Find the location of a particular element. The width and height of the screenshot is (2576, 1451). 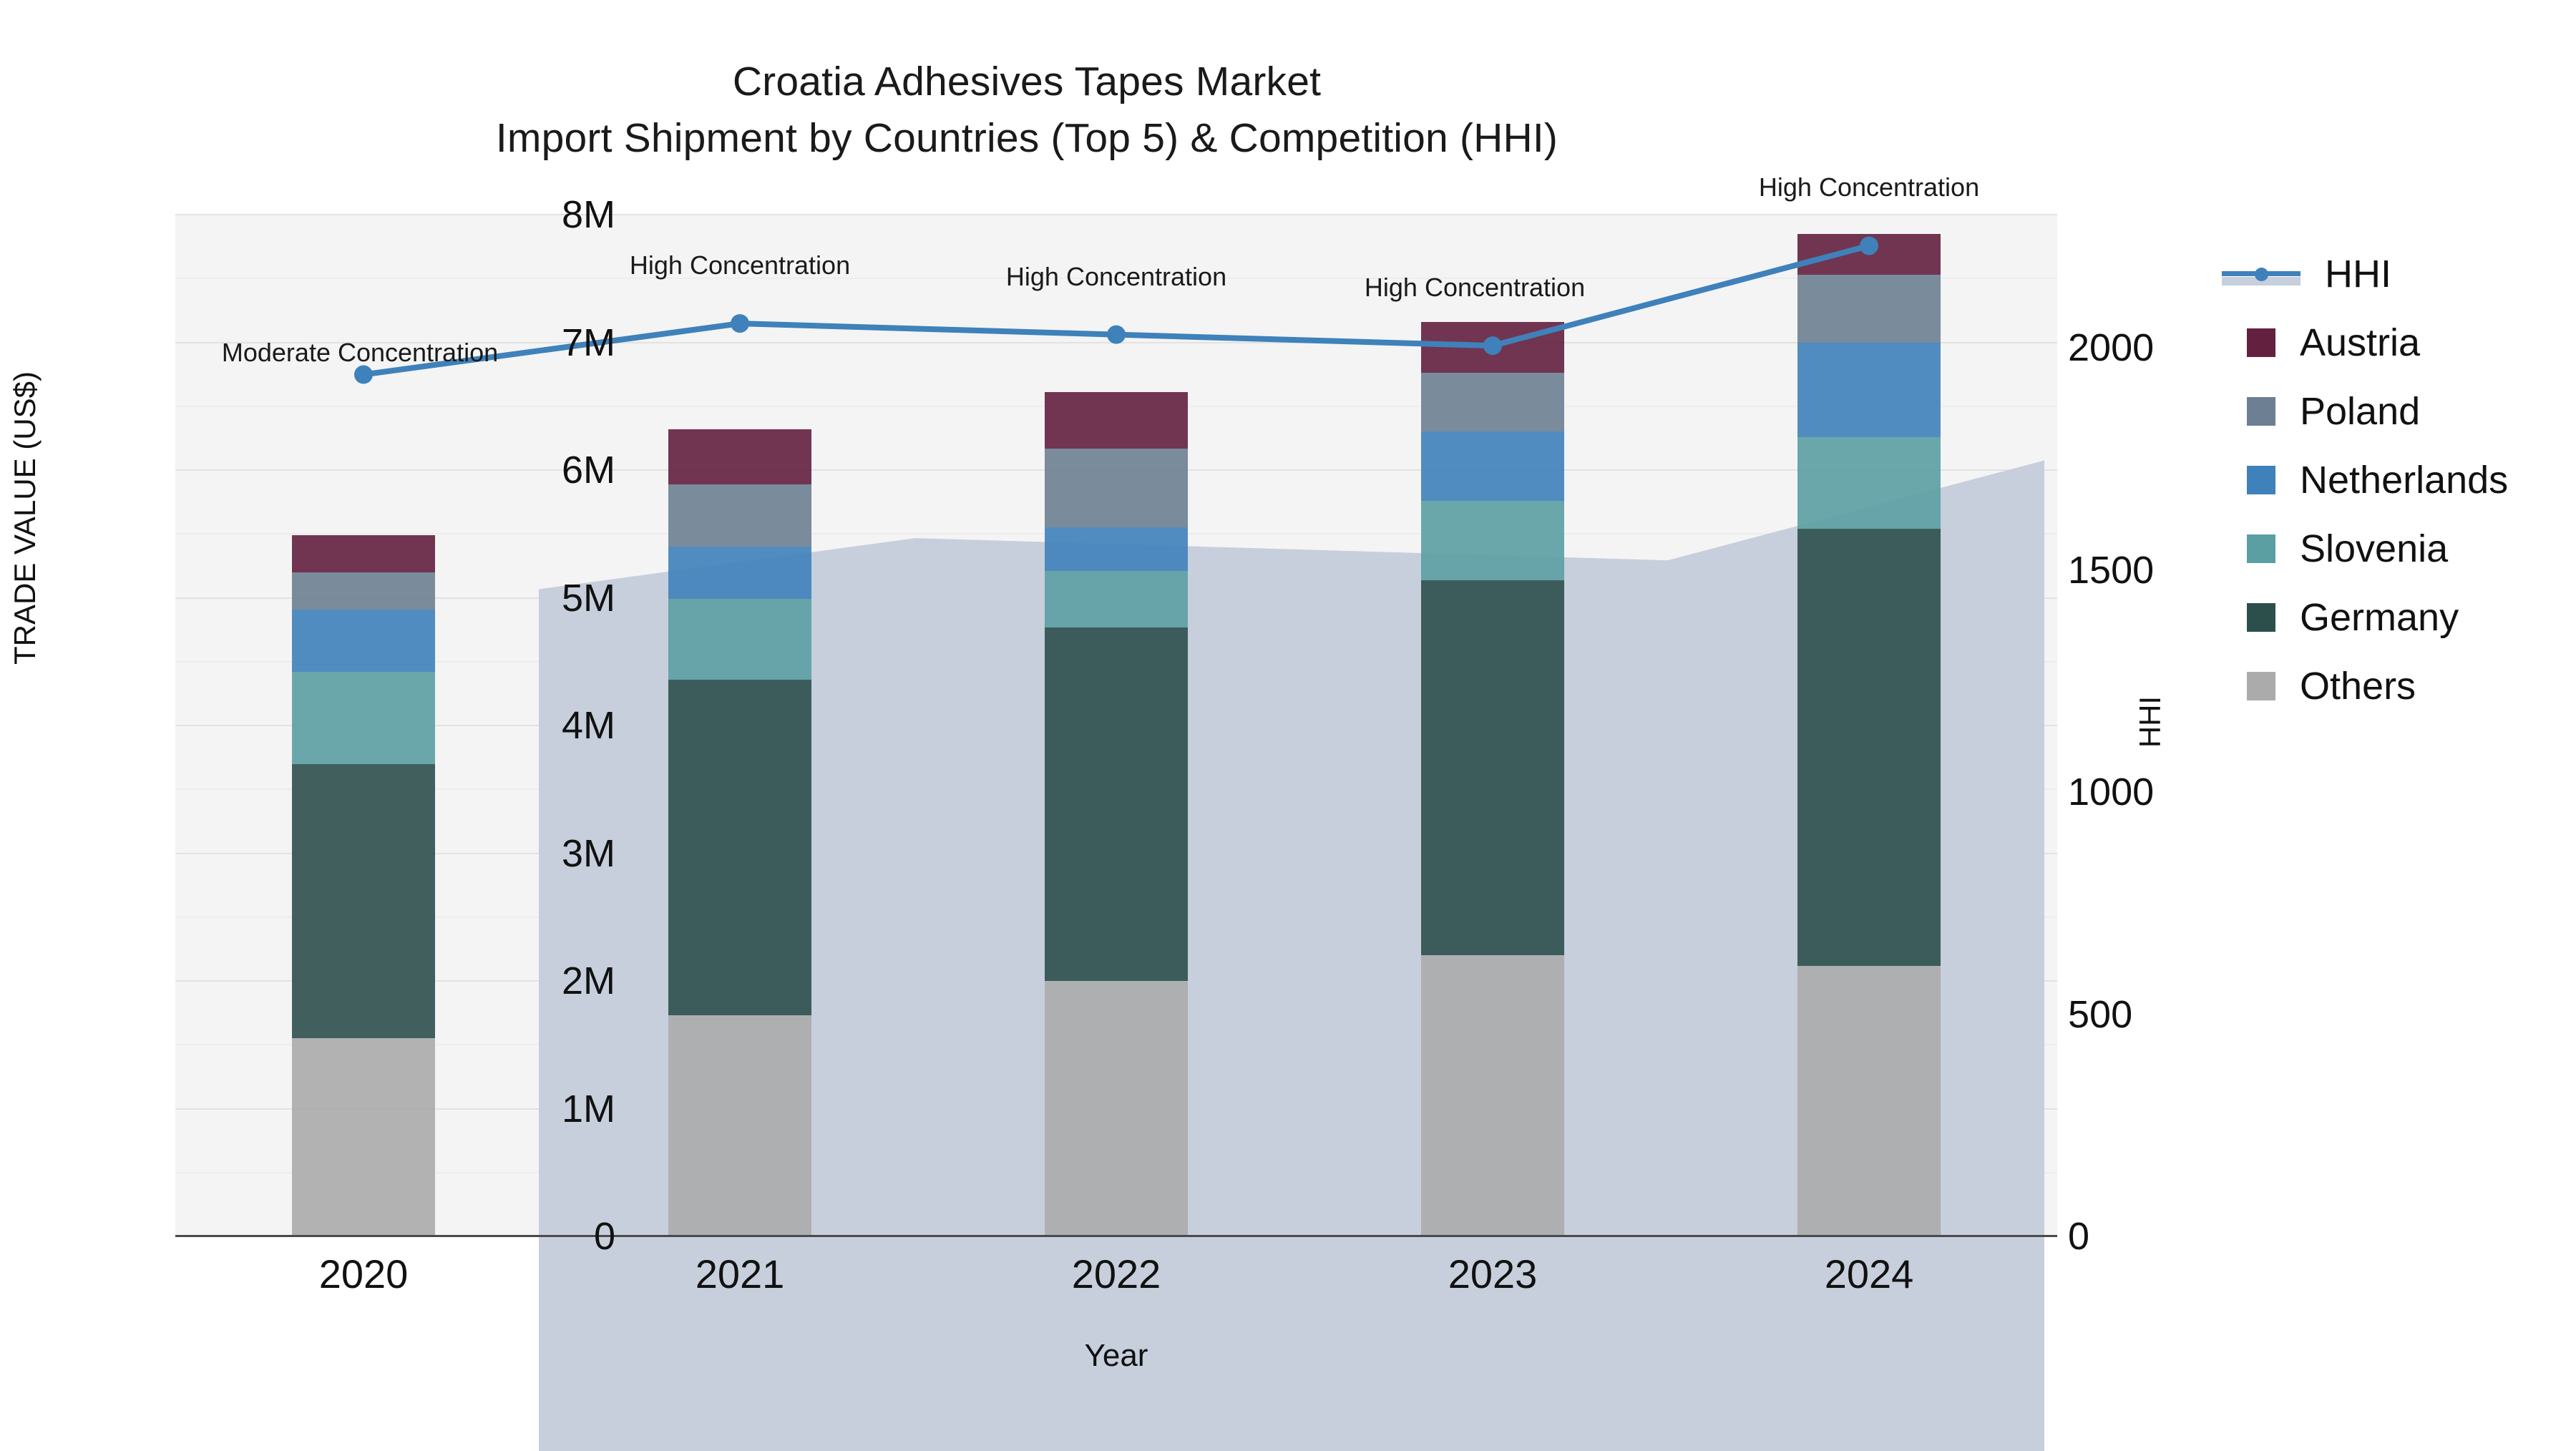

legend-item: Netherlands is located at coordinates (2390, 480).